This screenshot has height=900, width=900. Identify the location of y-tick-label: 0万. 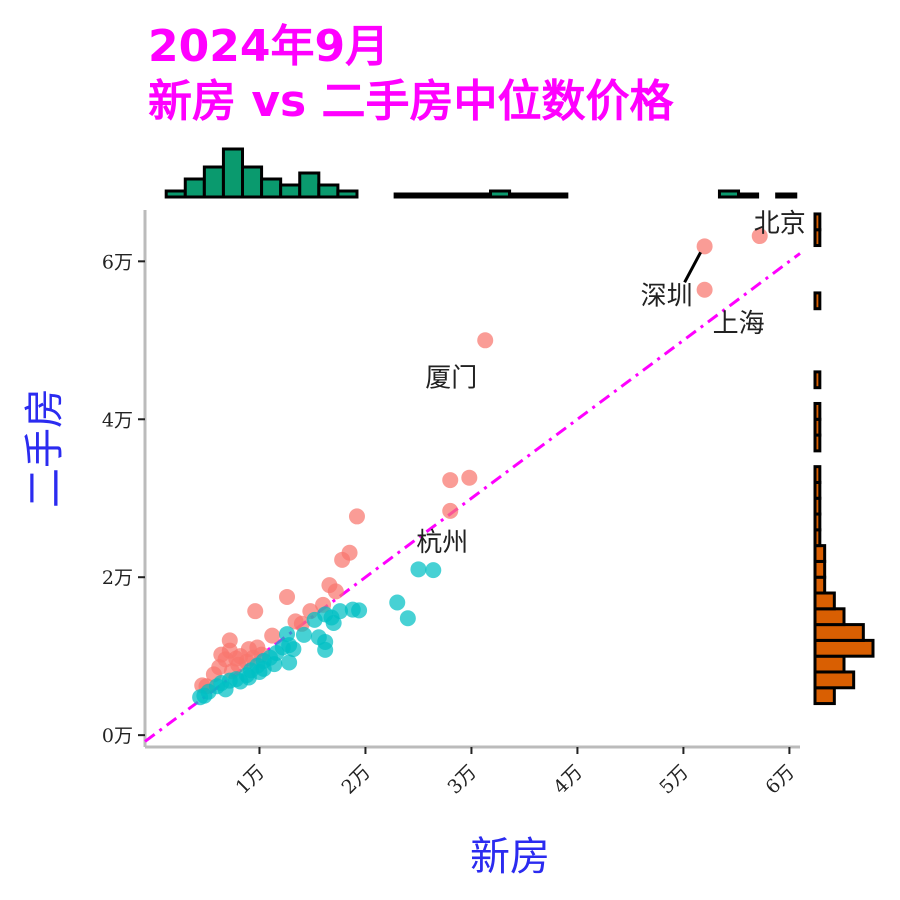
(117, 736).